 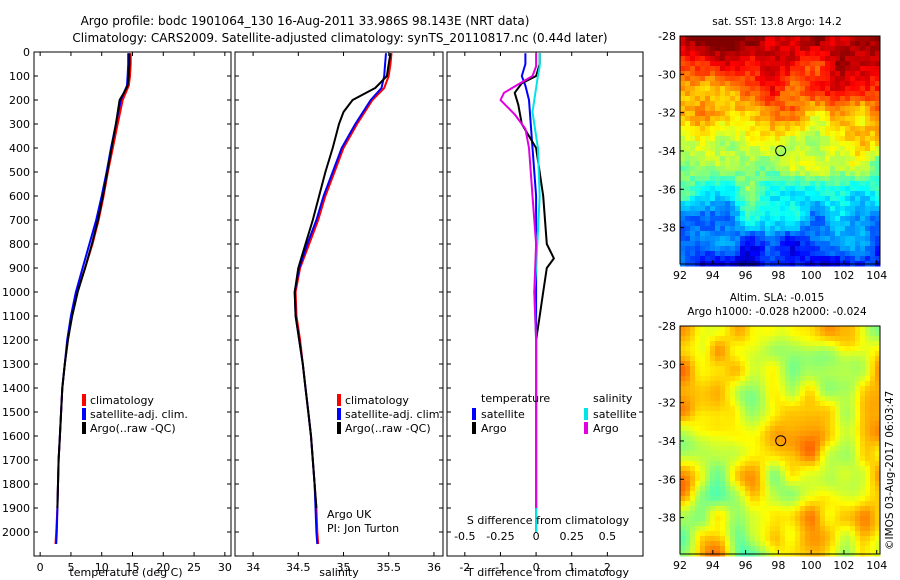 What do you see at coordinates (474, 428) in the screenshot?
I see `legend-swatch` at bounding box center [474, 428].